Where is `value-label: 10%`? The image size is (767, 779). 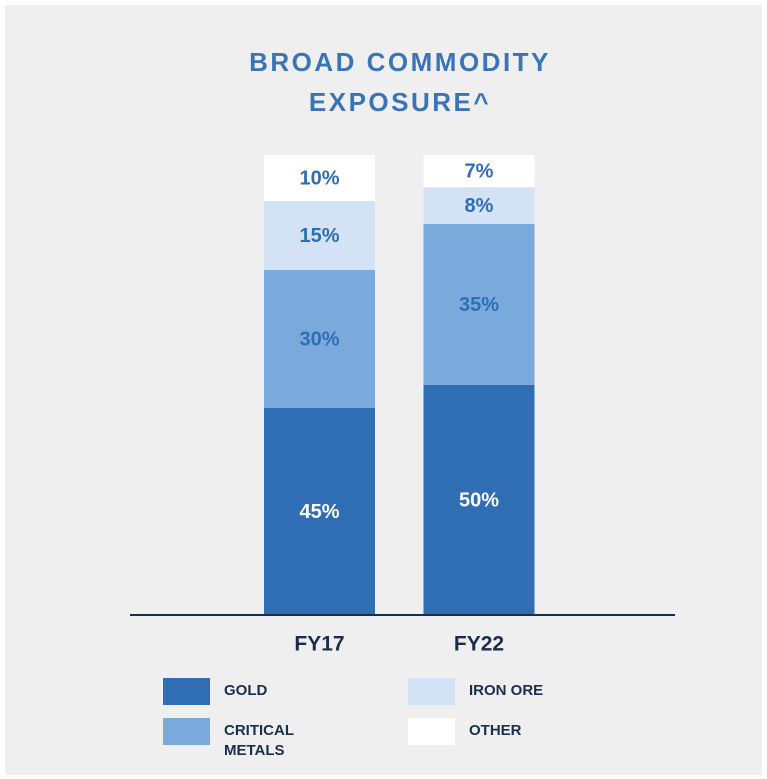
value-label: 10% is located at coordinates (319, 178).